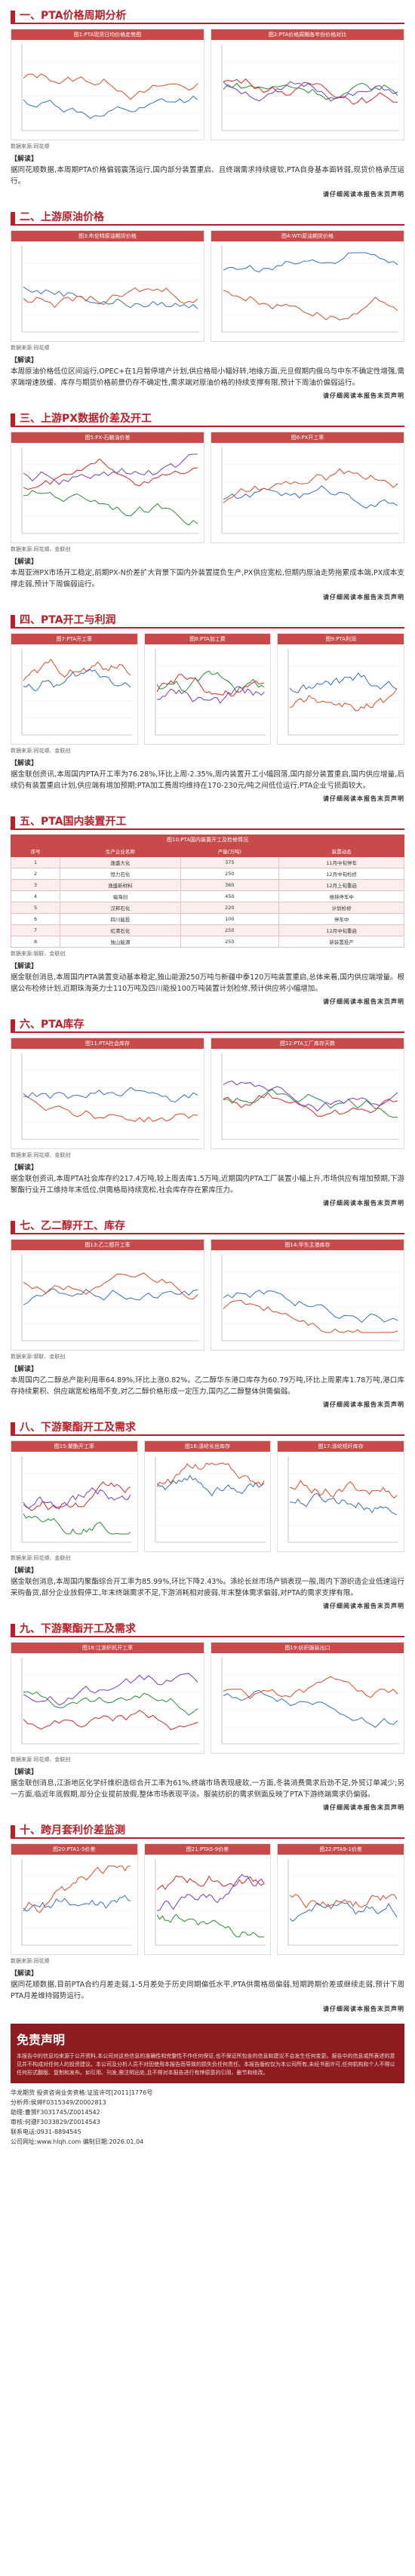 This screenshot has width=415, height=2576. I want to click on chart-panel: 图14:华东主港库存, so click(307, 1295).